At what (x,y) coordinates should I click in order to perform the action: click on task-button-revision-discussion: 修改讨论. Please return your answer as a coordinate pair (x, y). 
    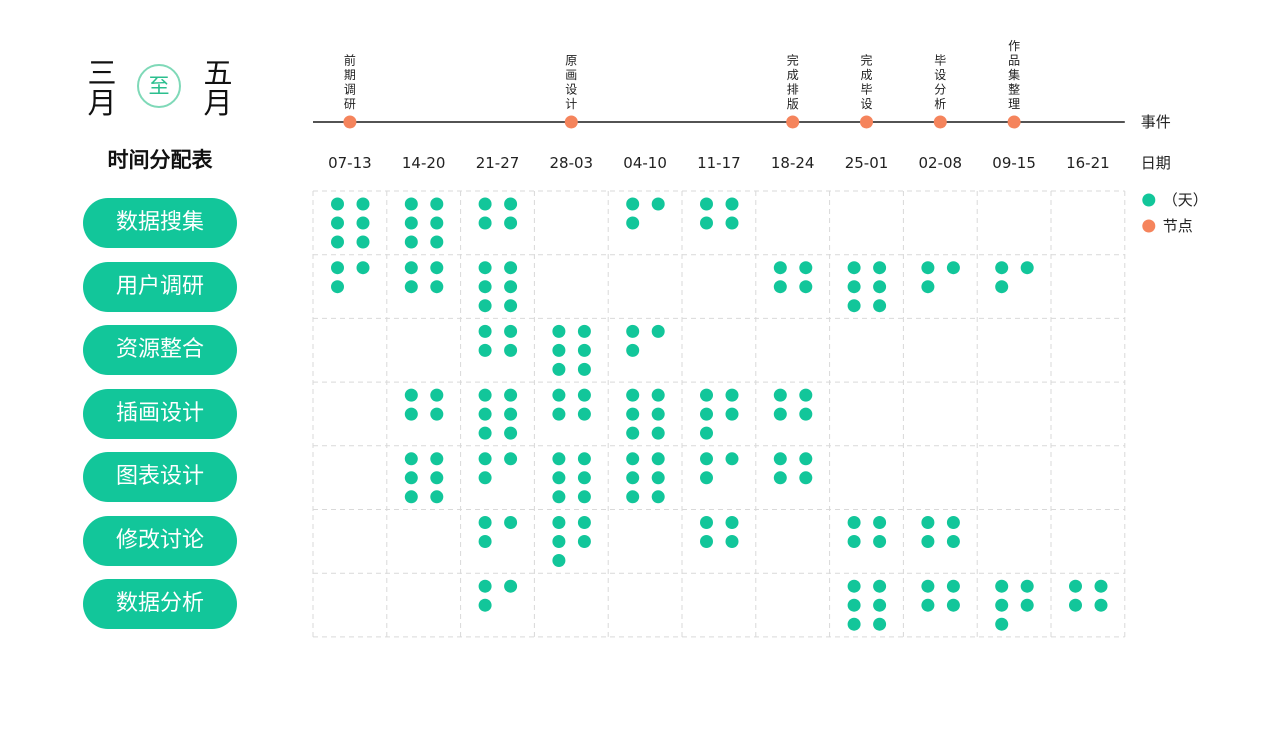
    Looking at the image, I should click on (160, 541).